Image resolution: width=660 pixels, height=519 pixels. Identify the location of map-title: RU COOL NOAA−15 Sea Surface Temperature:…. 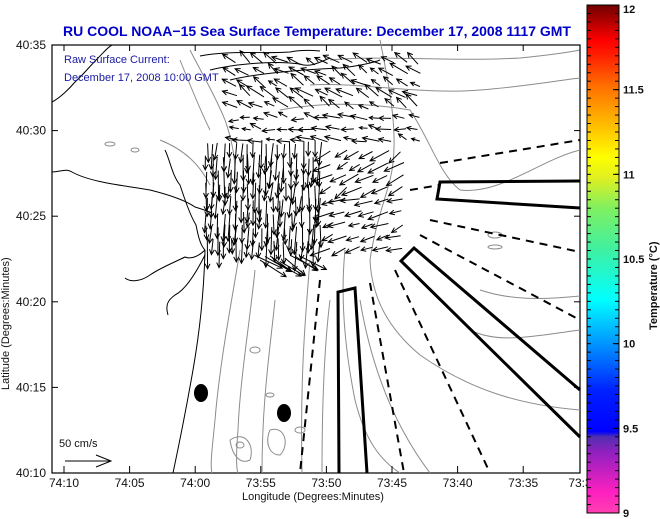
(317, 31).